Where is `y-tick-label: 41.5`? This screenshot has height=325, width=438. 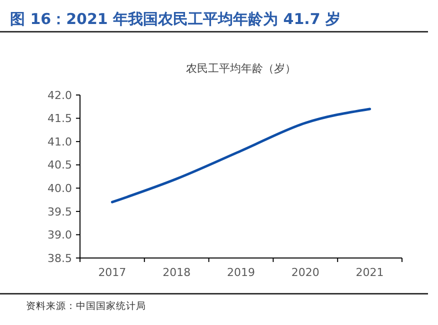
y-tick-label: 41.5 is located at coordinates (60, 119).